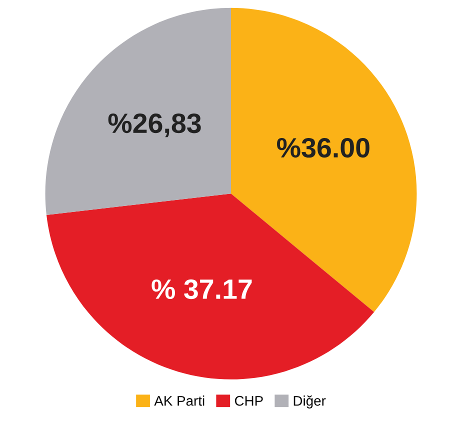 The height and width of the screenshot is (421, 462). I want to click on data-label: %36.00, so click(323, 148).